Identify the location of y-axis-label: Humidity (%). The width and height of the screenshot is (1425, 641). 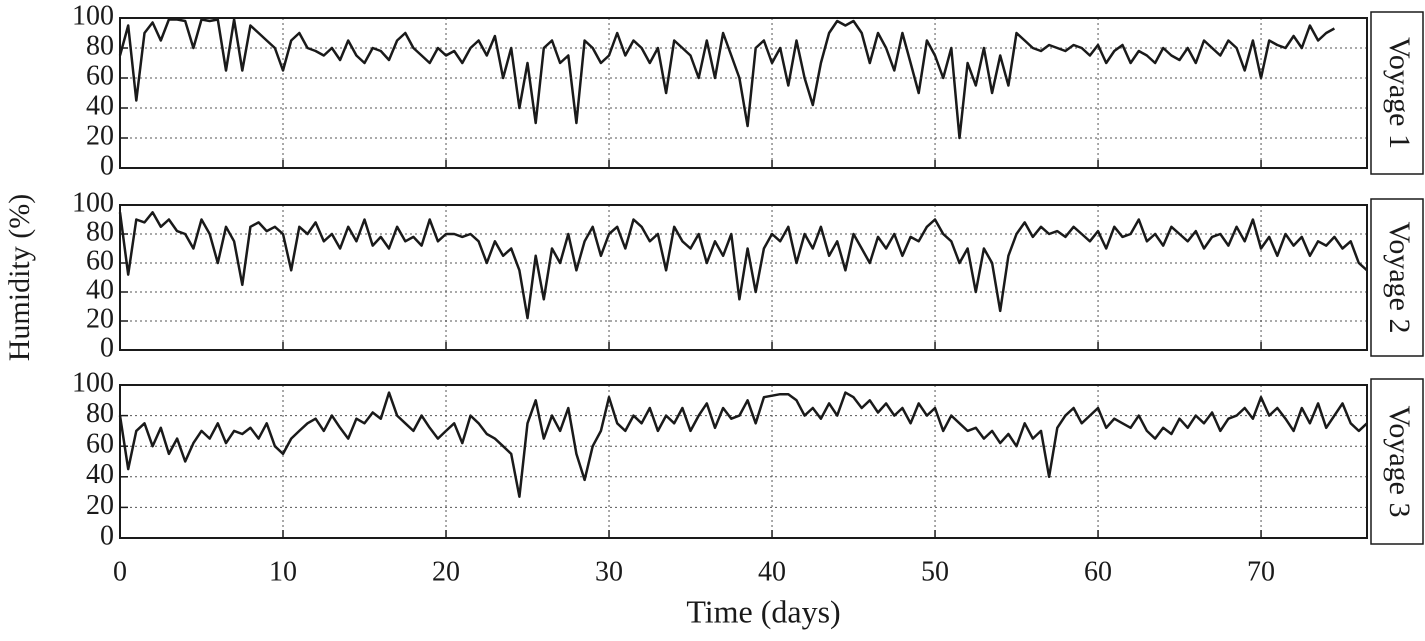
(19, 277).